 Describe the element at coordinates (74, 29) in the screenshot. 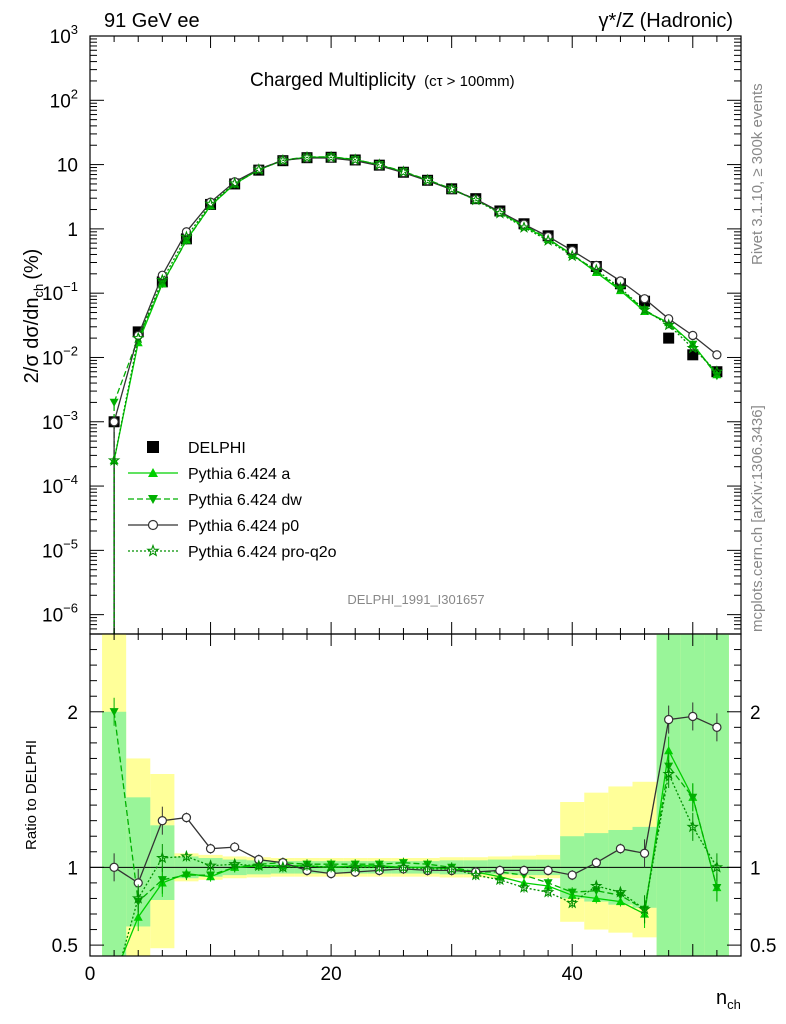

I see `y-tick-exponent: 3` at that location.